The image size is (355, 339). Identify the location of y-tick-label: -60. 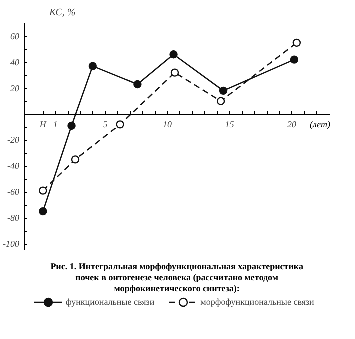
(14, 192).